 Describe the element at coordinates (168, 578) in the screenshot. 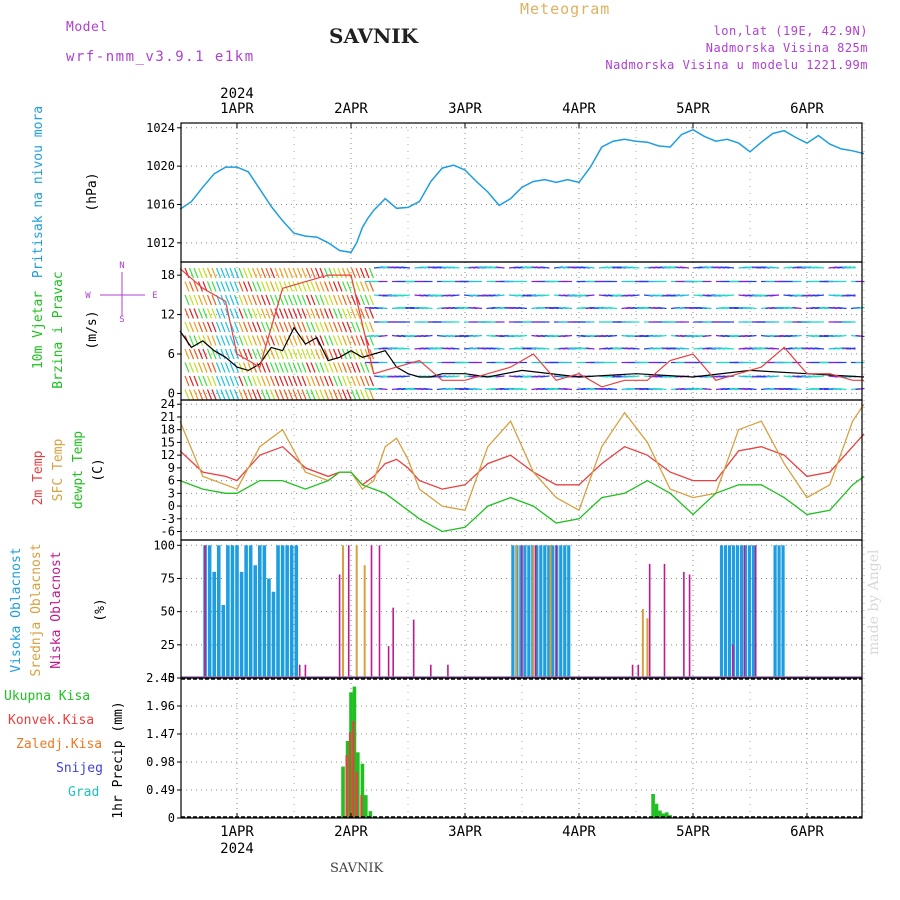

I see `ytick-label: 75` at that location.